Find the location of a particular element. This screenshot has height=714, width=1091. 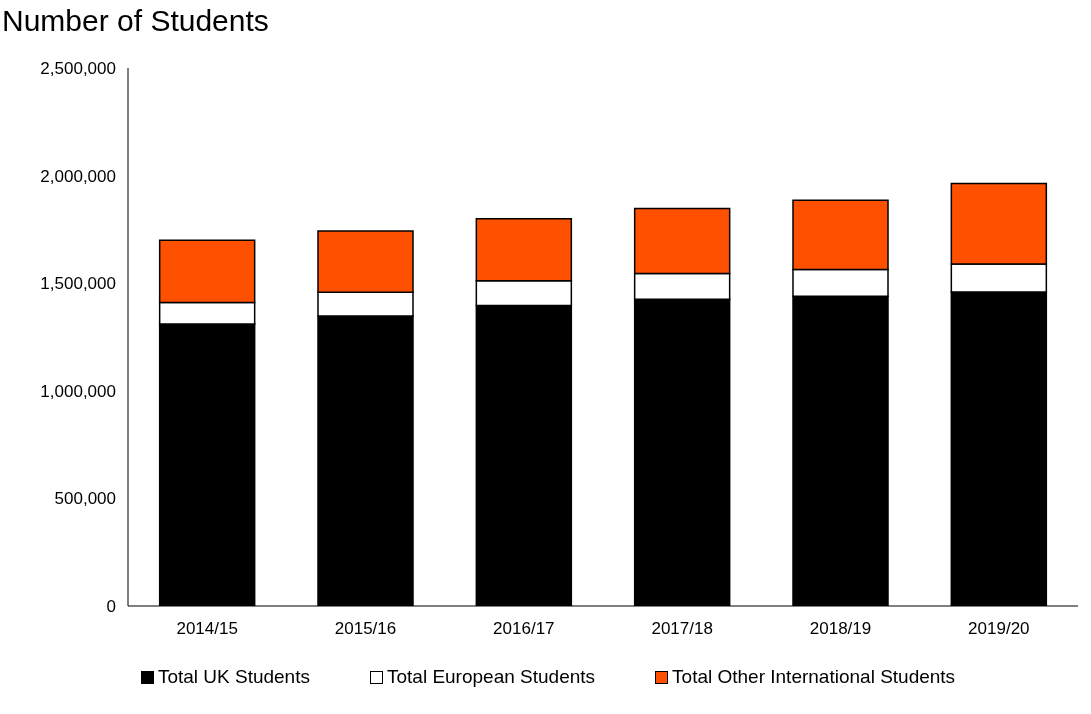

legend-label: Total UK Students is located at coordinates (233, 677).